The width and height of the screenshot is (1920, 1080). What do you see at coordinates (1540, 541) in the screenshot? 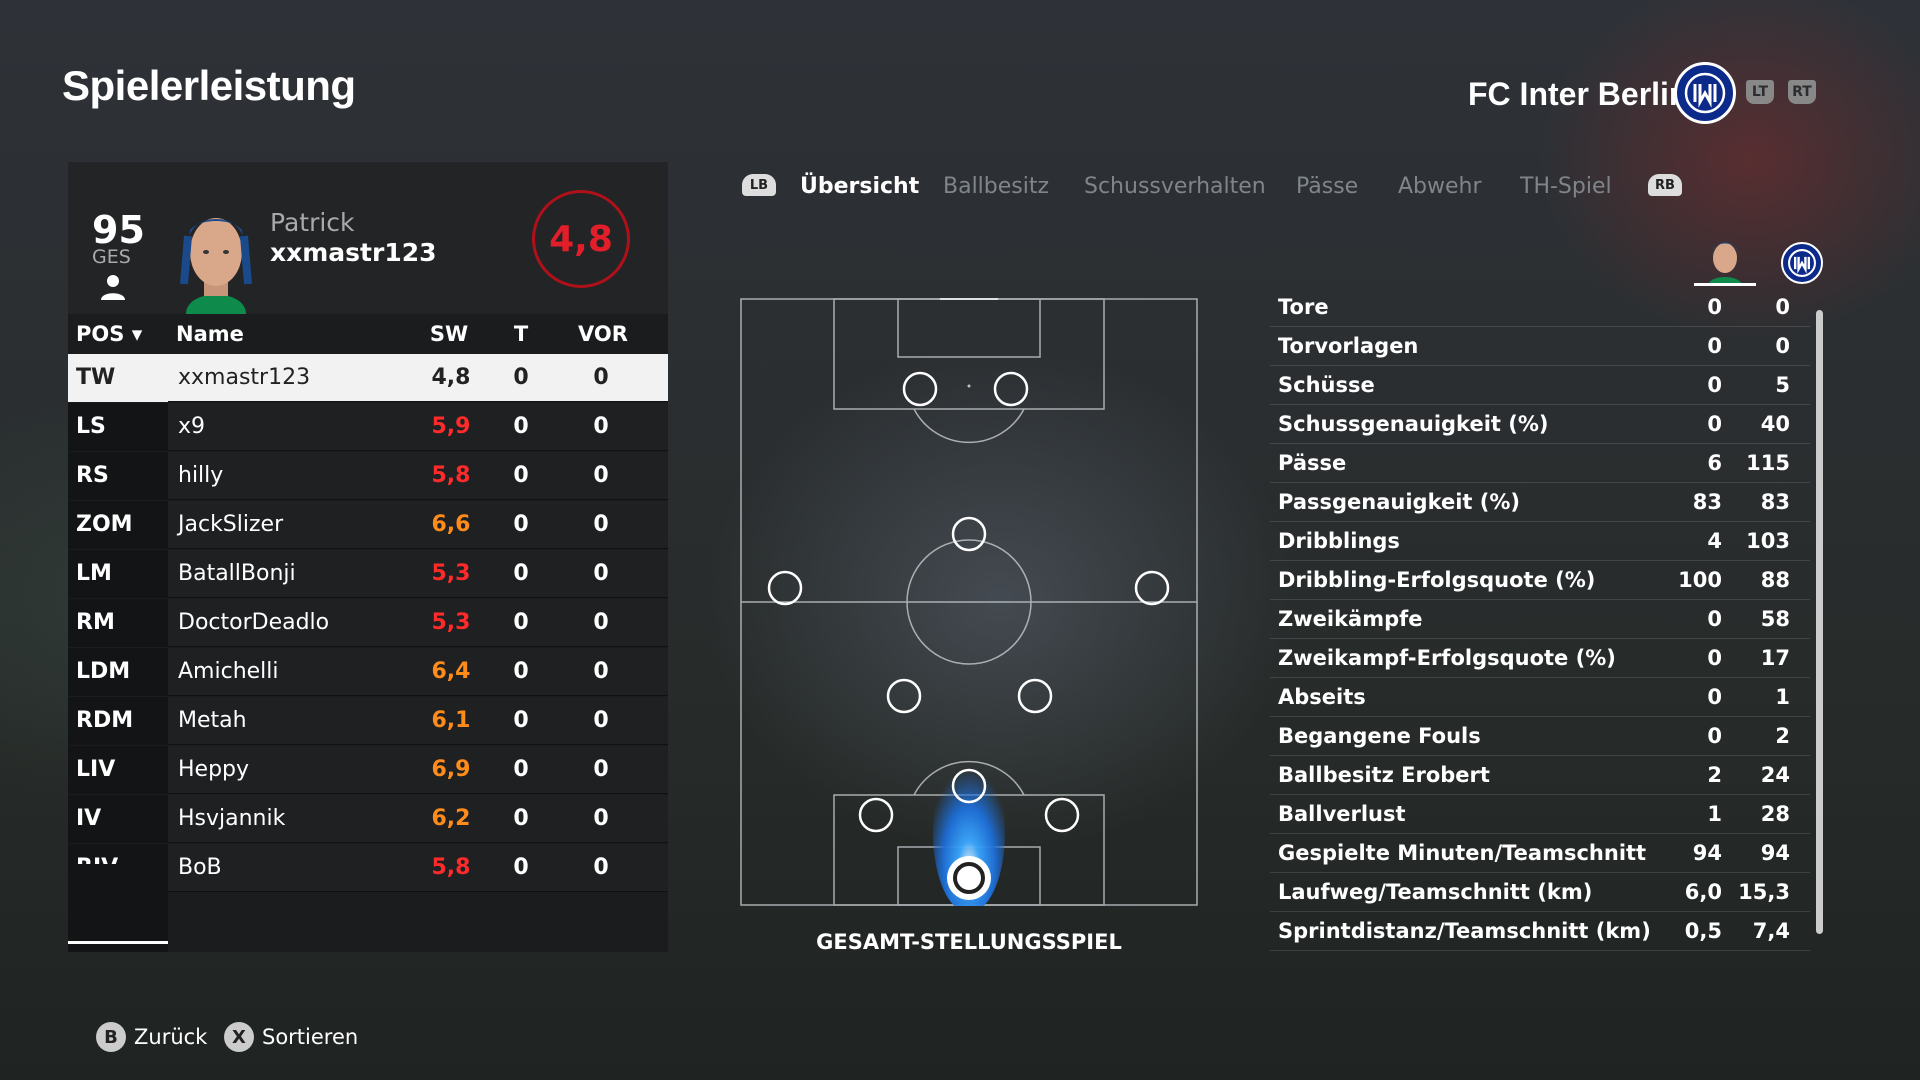
I see `stat-row: Dribblings 4 103` at bounding box center [1540, 541].